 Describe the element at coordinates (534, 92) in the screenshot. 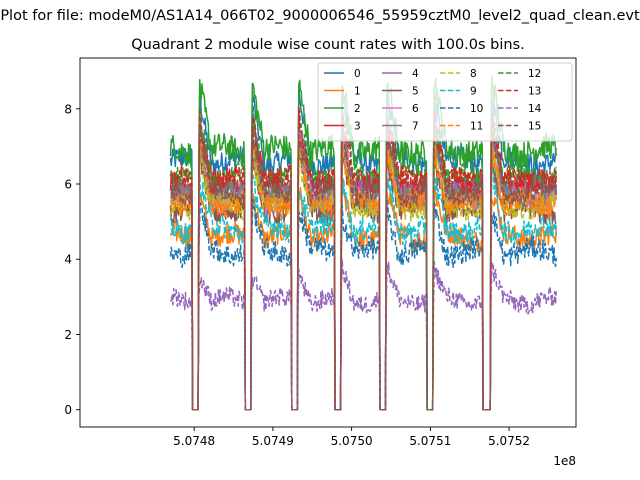

I see `legend-label-13: 13` at that location.